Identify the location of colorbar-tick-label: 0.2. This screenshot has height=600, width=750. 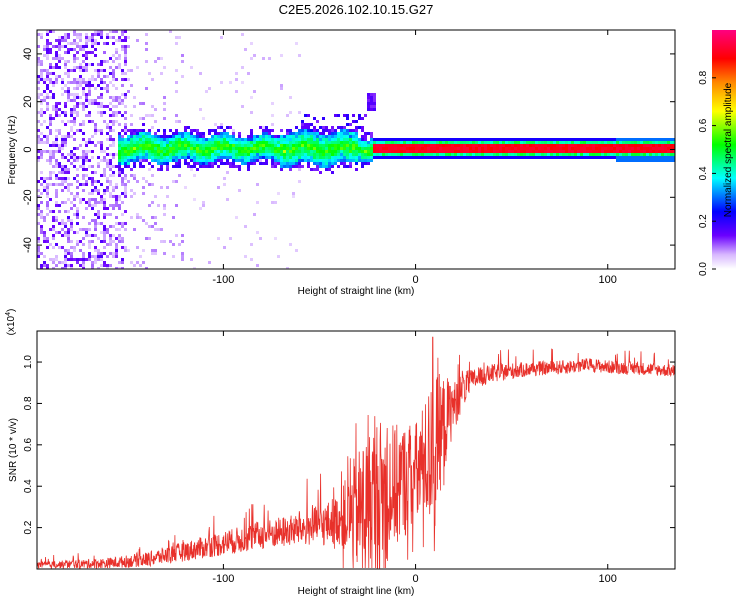
(703, 221).